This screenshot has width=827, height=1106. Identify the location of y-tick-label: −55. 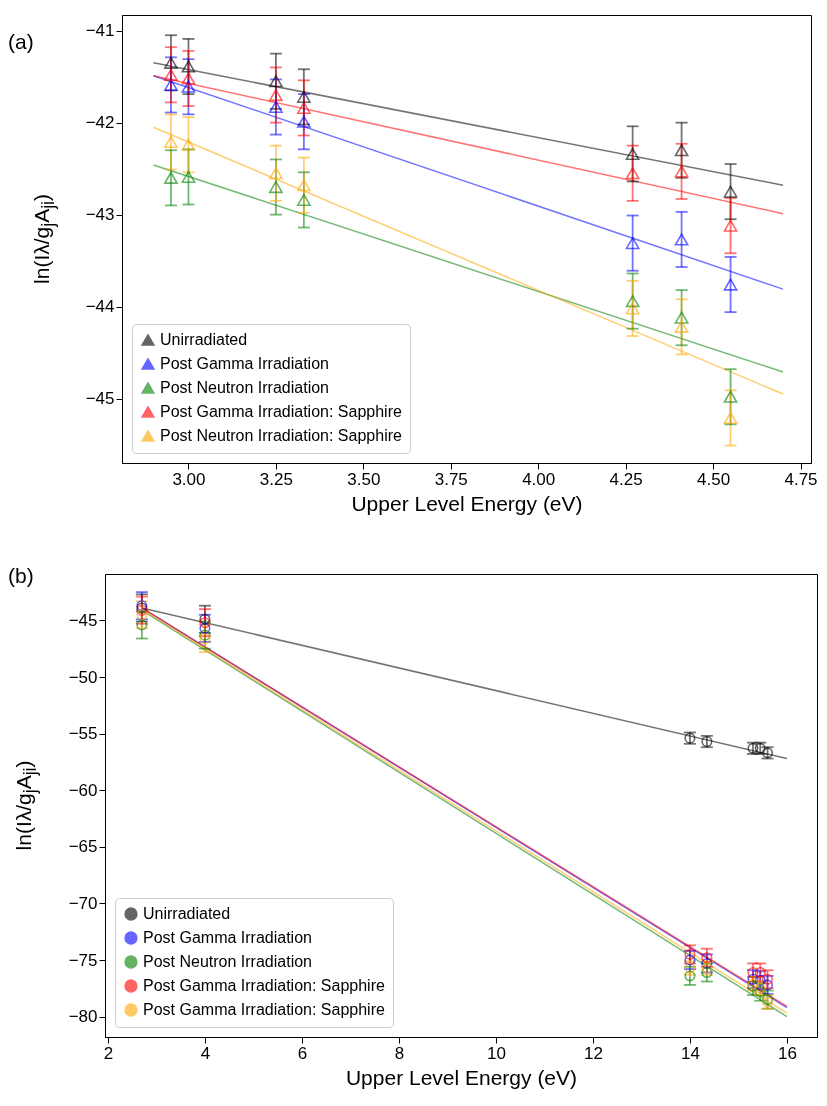
(83, 734).